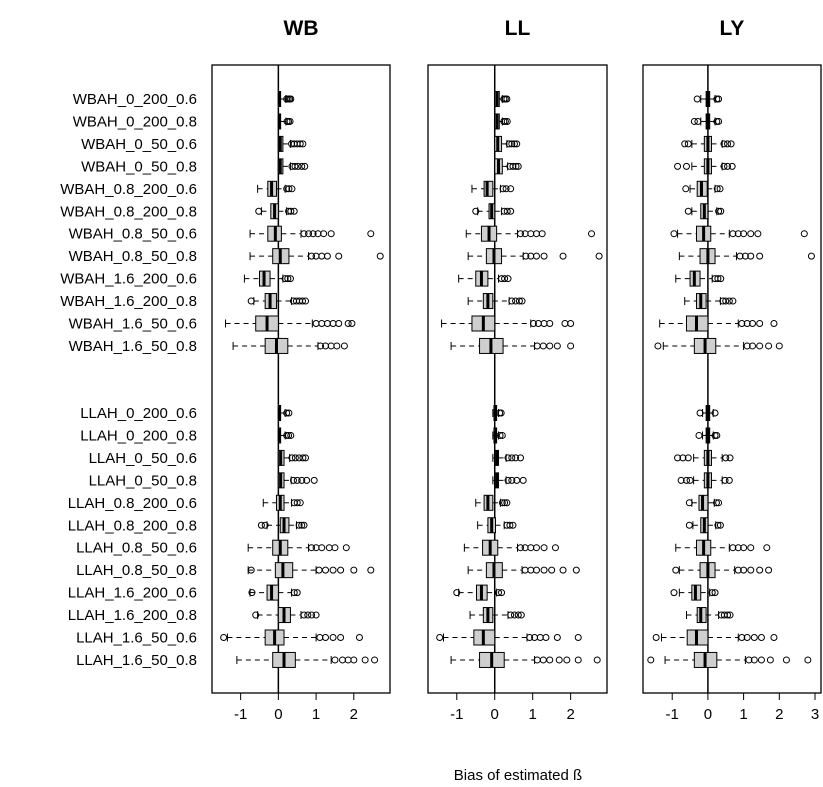 This screenshot has height=787, width=823. Describe the element at coordinates (128, 211) in the screenshot. I see `category-label: WBAH_0.8_200_0.8` at that location.